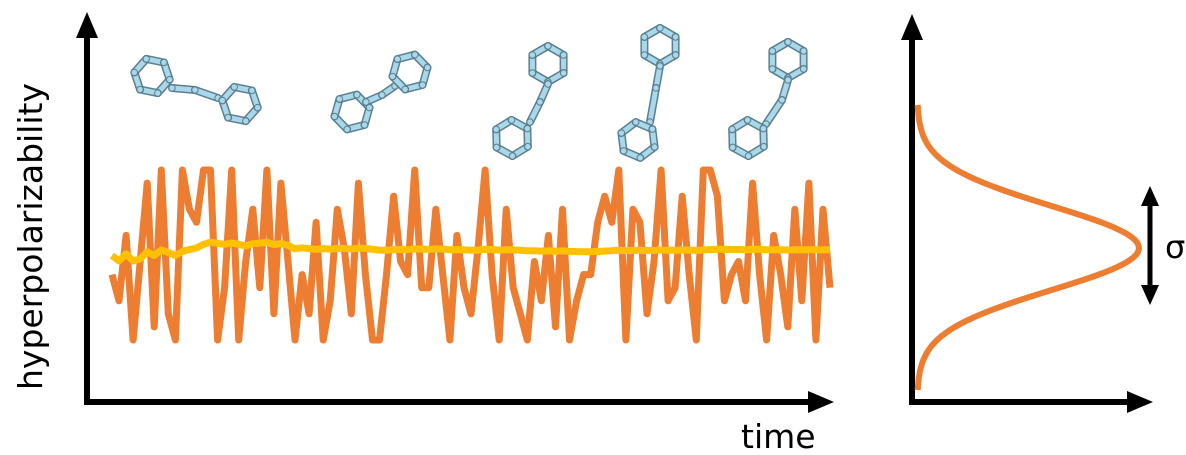 This screenshot has width=1186, height=455. I want to click on gaussian-curve, so click(1028, 247).